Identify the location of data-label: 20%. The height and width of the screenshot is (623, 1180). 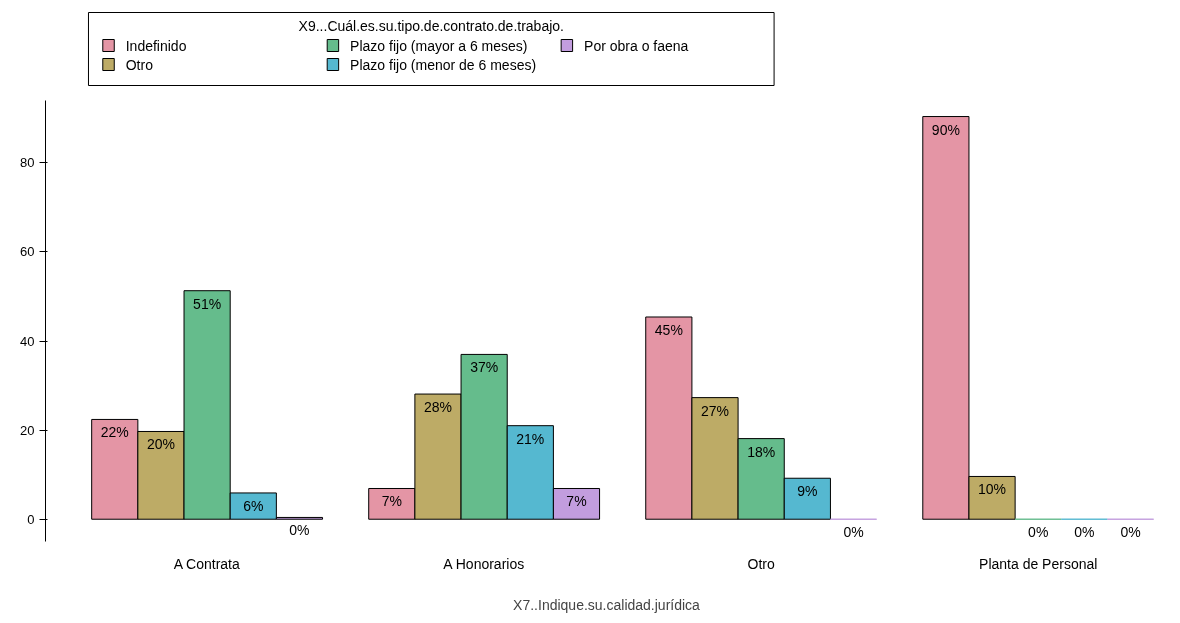
(160, 444).